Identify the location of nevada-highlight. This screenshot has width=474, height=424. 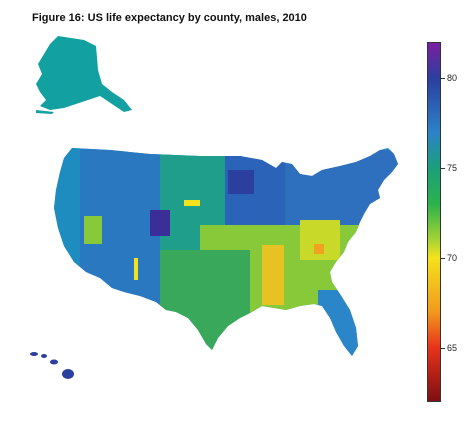
(93, 230).